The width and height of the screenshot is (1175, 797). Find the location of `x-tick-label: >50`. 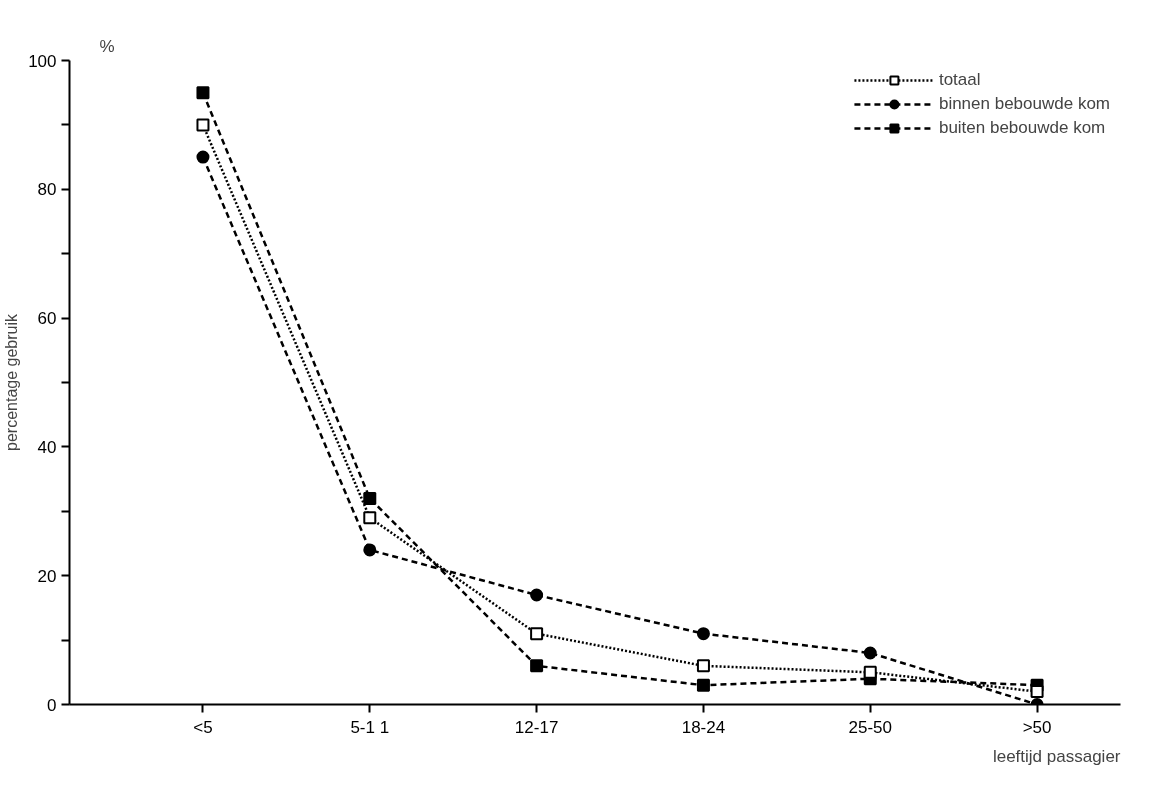

x-tick-label: >50 is located at coordinates (1037, 727).